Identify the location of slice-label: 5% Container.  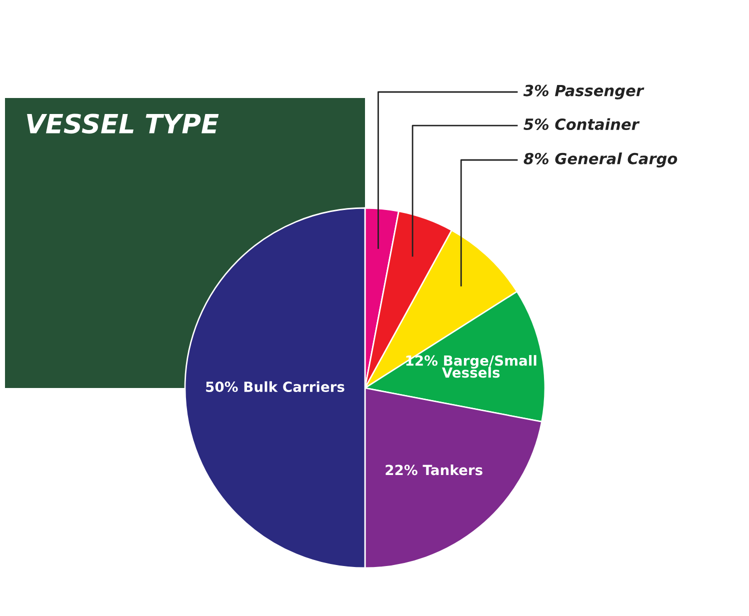
(582, 124).